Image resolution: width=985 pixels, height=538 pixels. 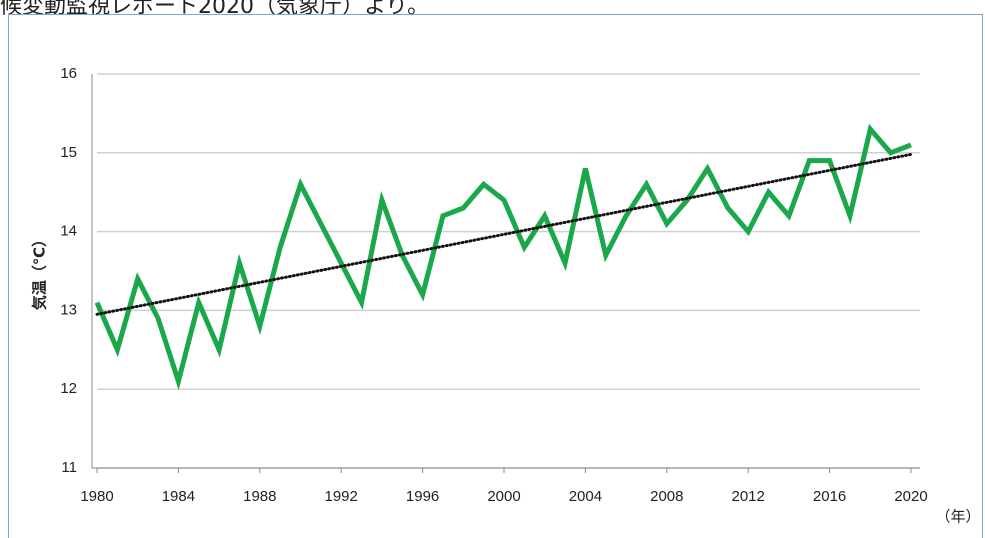 I want to click on x-unit-label: （年）, so click(x=957, y=517).